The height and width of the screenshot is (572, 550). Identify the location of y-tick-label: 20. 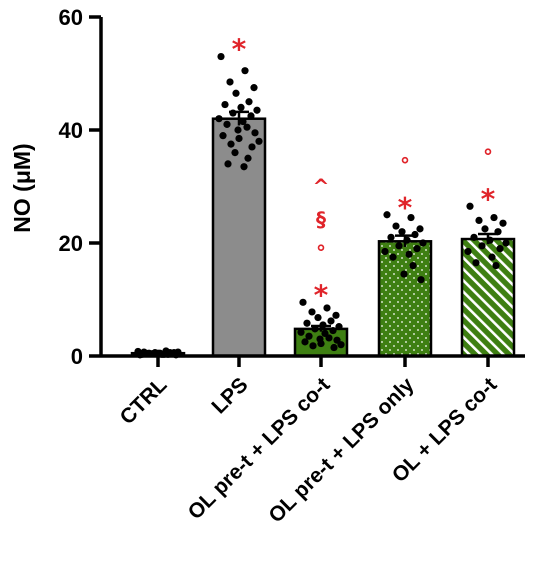
(71, 243).